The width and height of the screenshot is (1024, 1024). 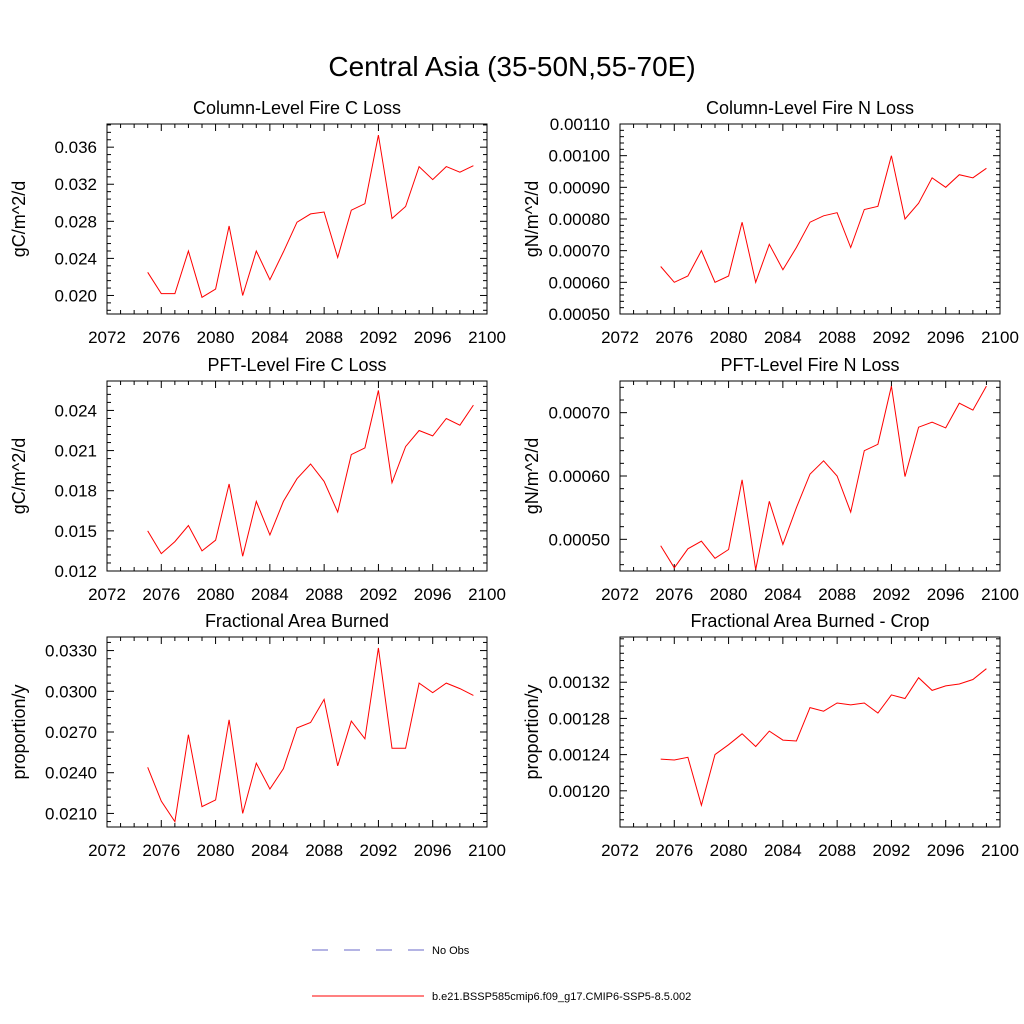 I want to click on y-tick-label: 0.00050, so click(x=579, y=539).